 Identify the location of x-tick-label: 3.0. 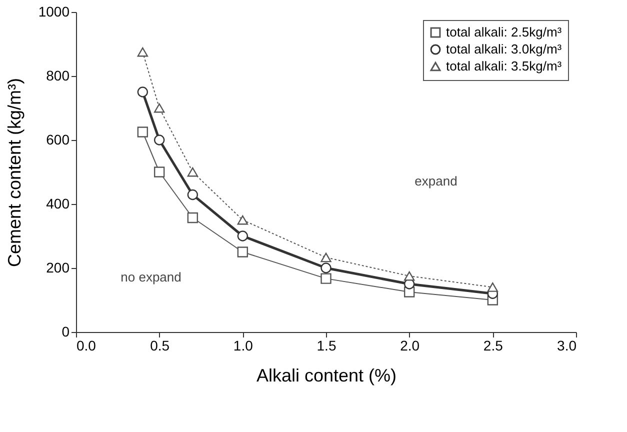
(567, 346).